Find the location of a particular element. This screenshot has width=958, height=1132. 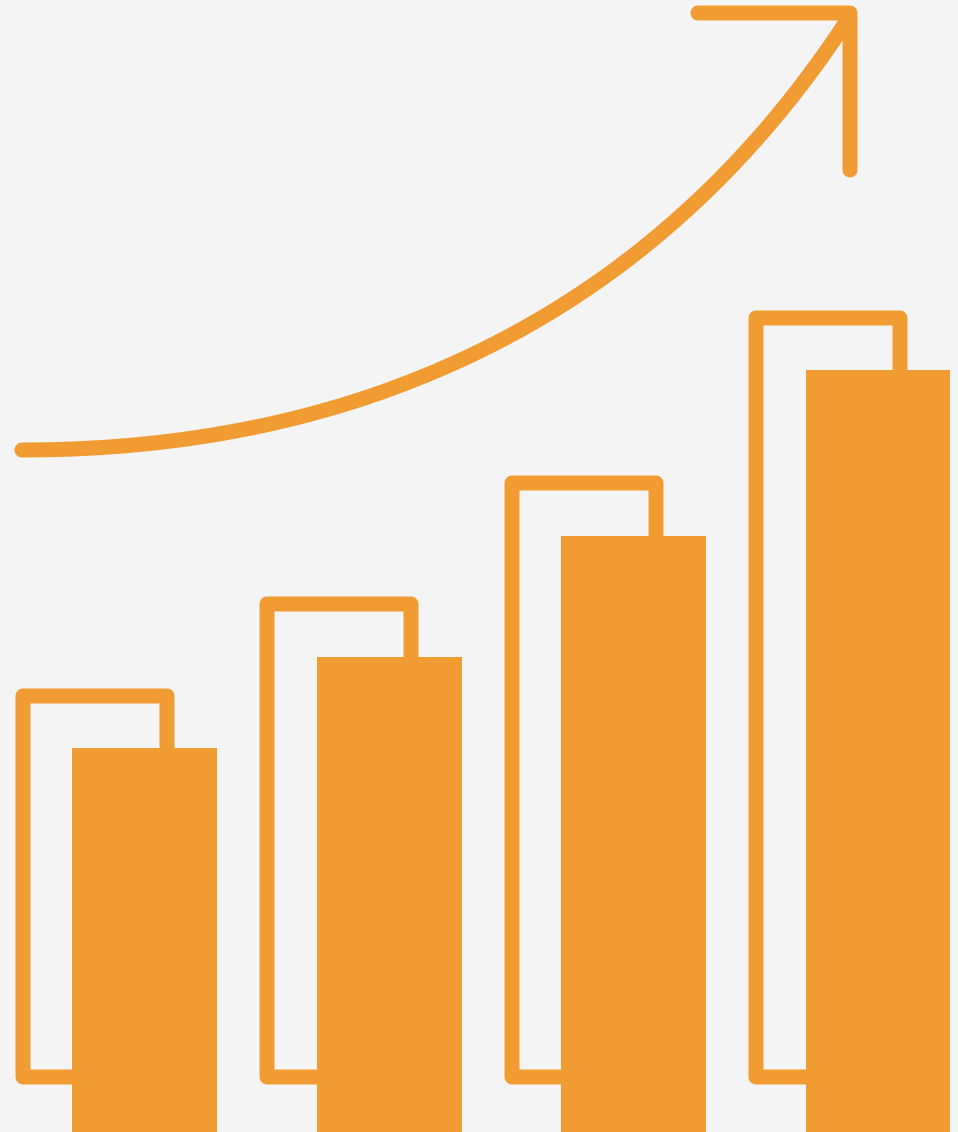

bar-3-fill is located at coordinates (633, 834).